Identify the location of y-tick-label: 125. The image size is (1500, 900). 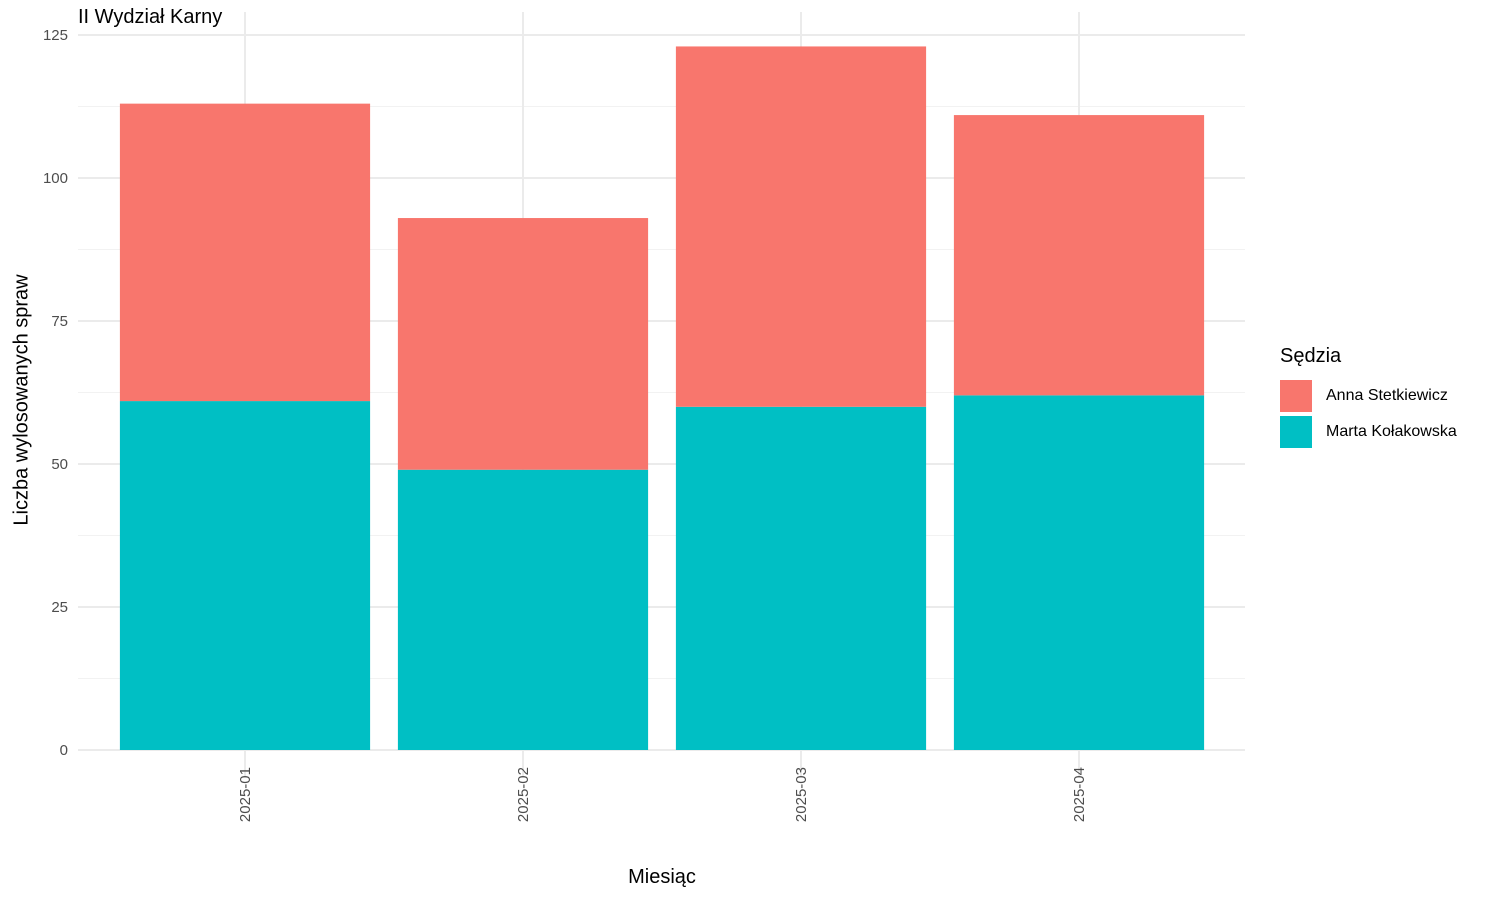
(55, 35).